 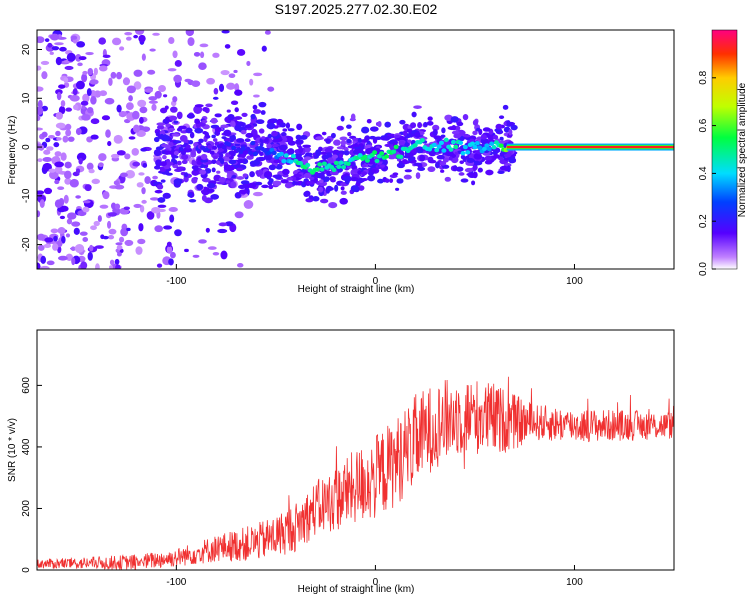 I want to click on snr-x-tick-label: -100, so click(x=176, y=582).